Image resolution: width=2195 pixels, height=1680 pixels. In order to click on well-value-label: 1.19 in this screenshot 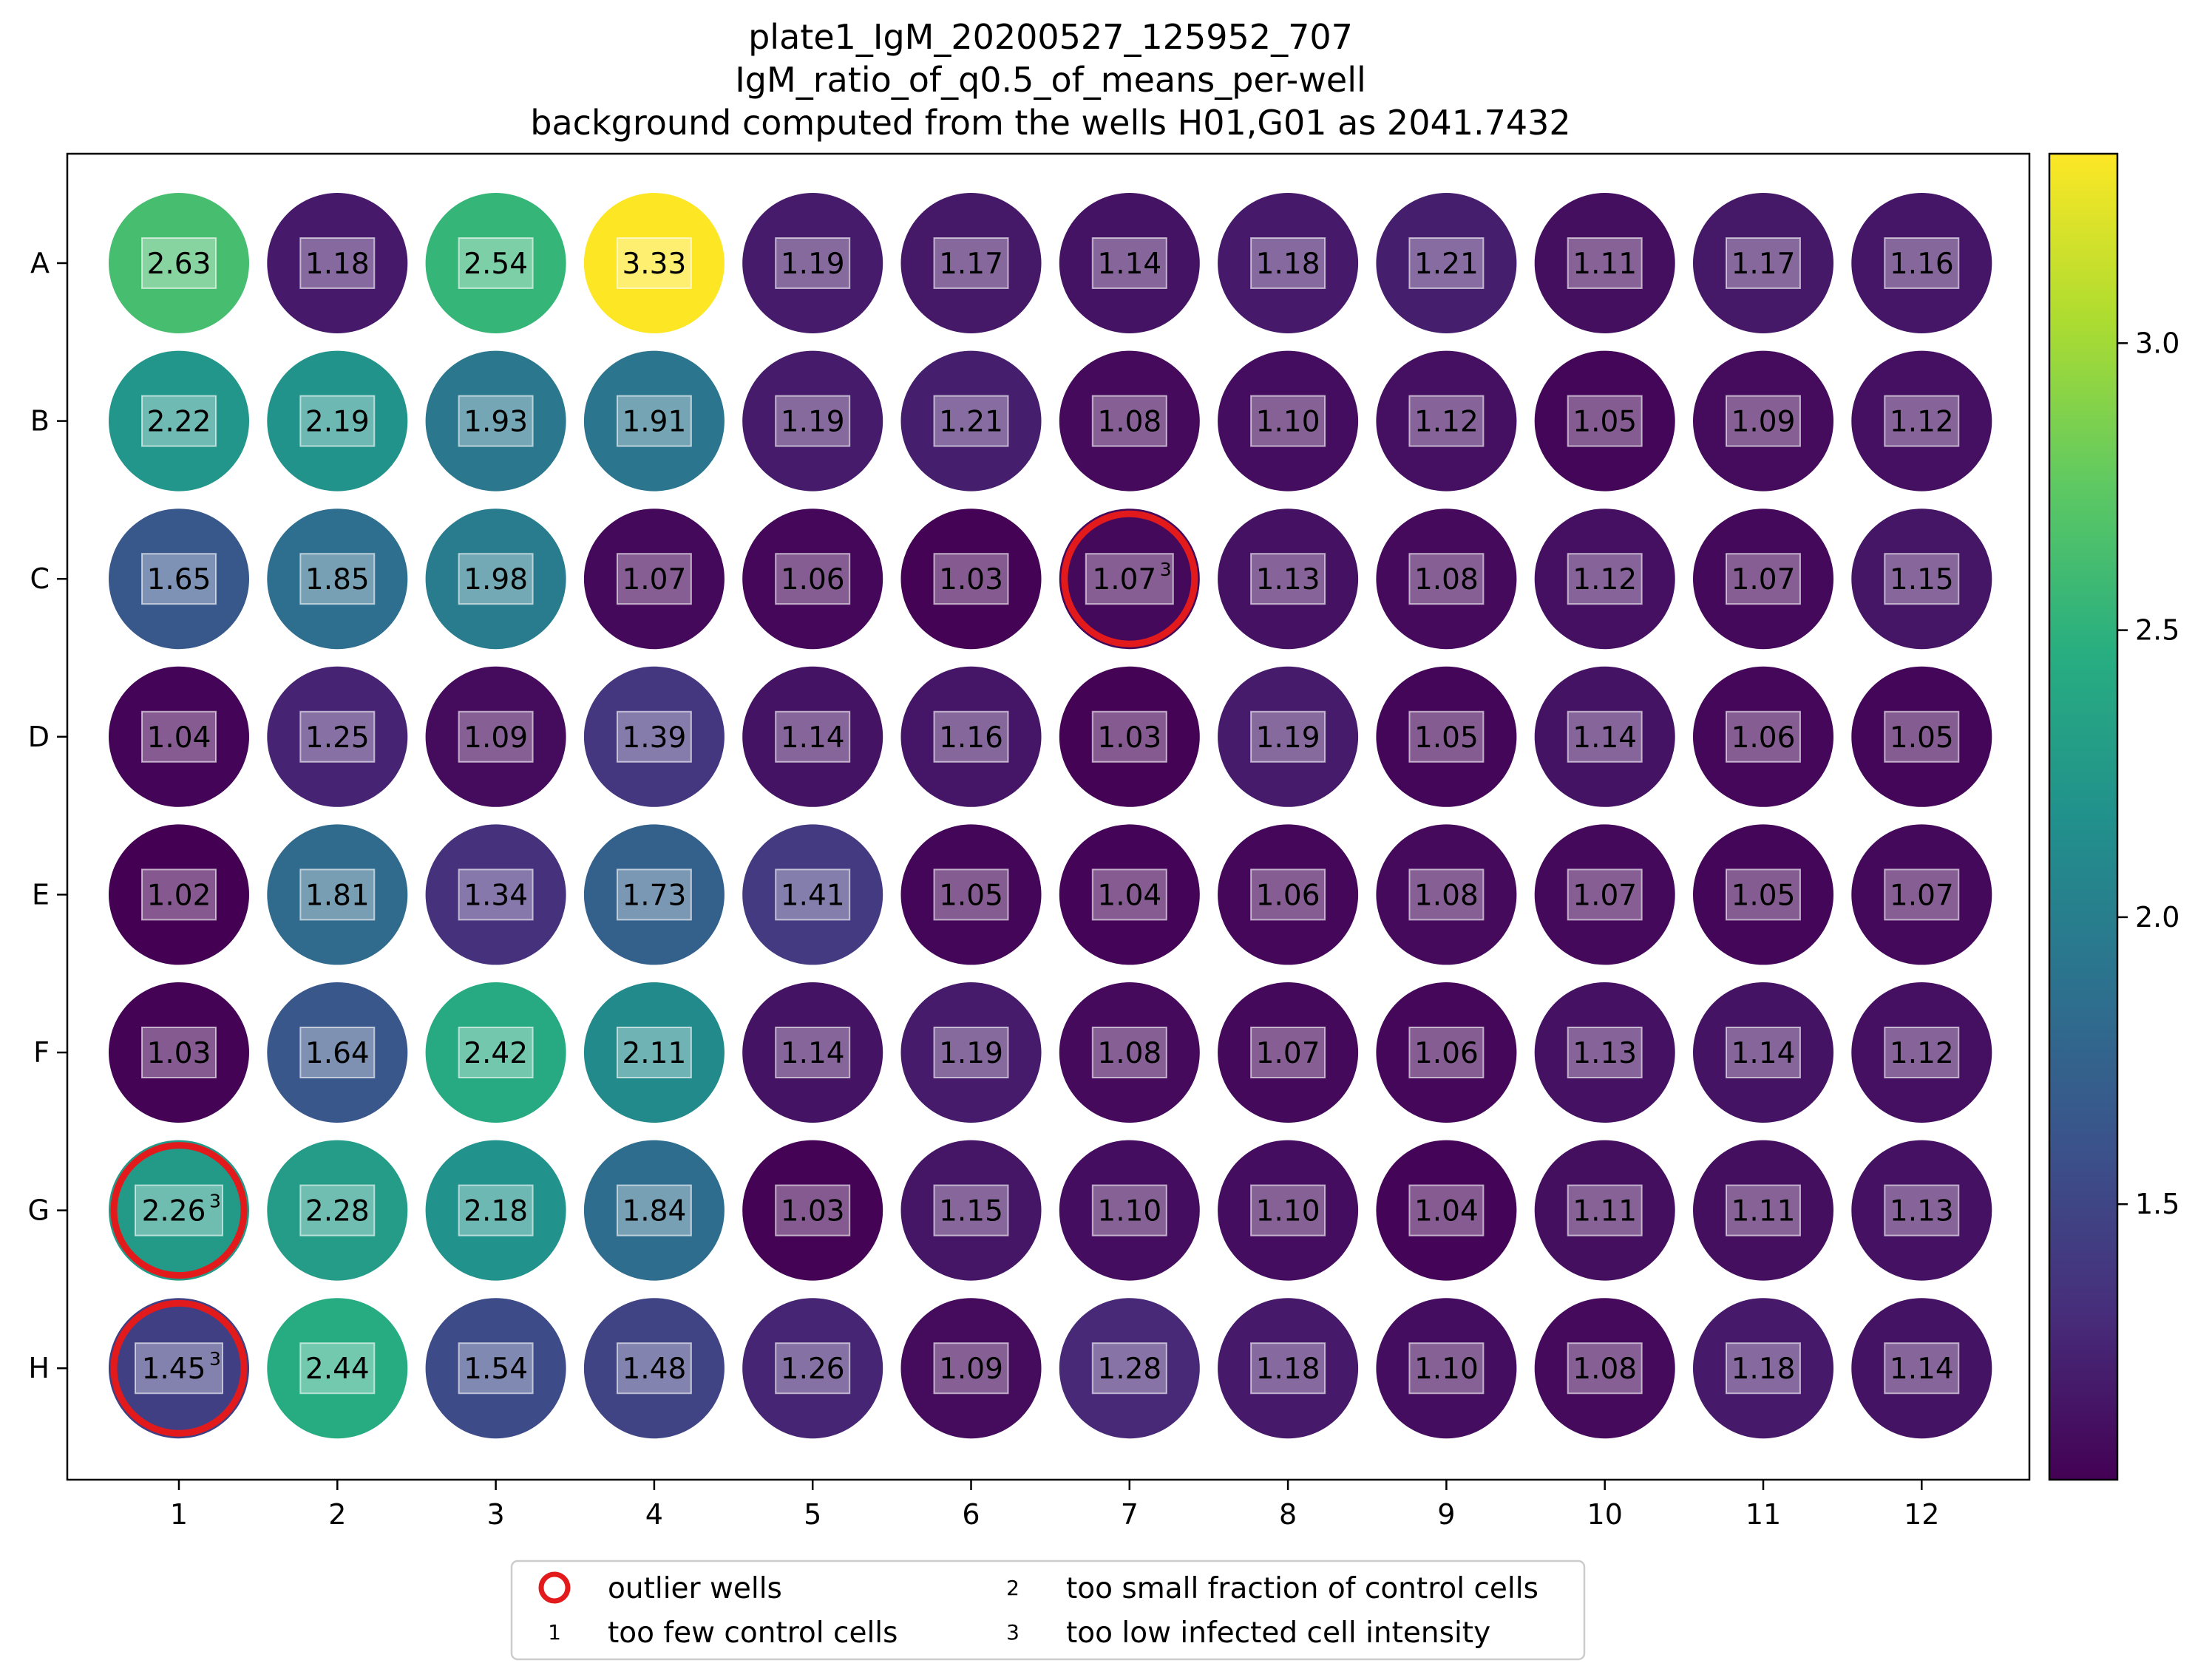, I will do `click(813, 422)`.